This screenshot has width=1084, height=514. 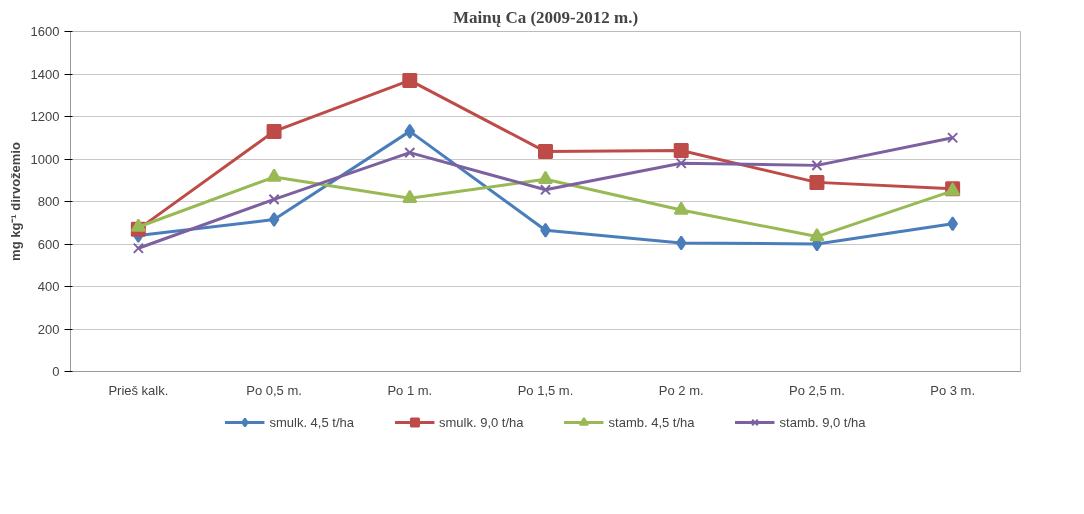 What do you see at coordinates (48, 286) in the screenshot?
I see `y-tick-label: 400` at bounding box center [48, 286].